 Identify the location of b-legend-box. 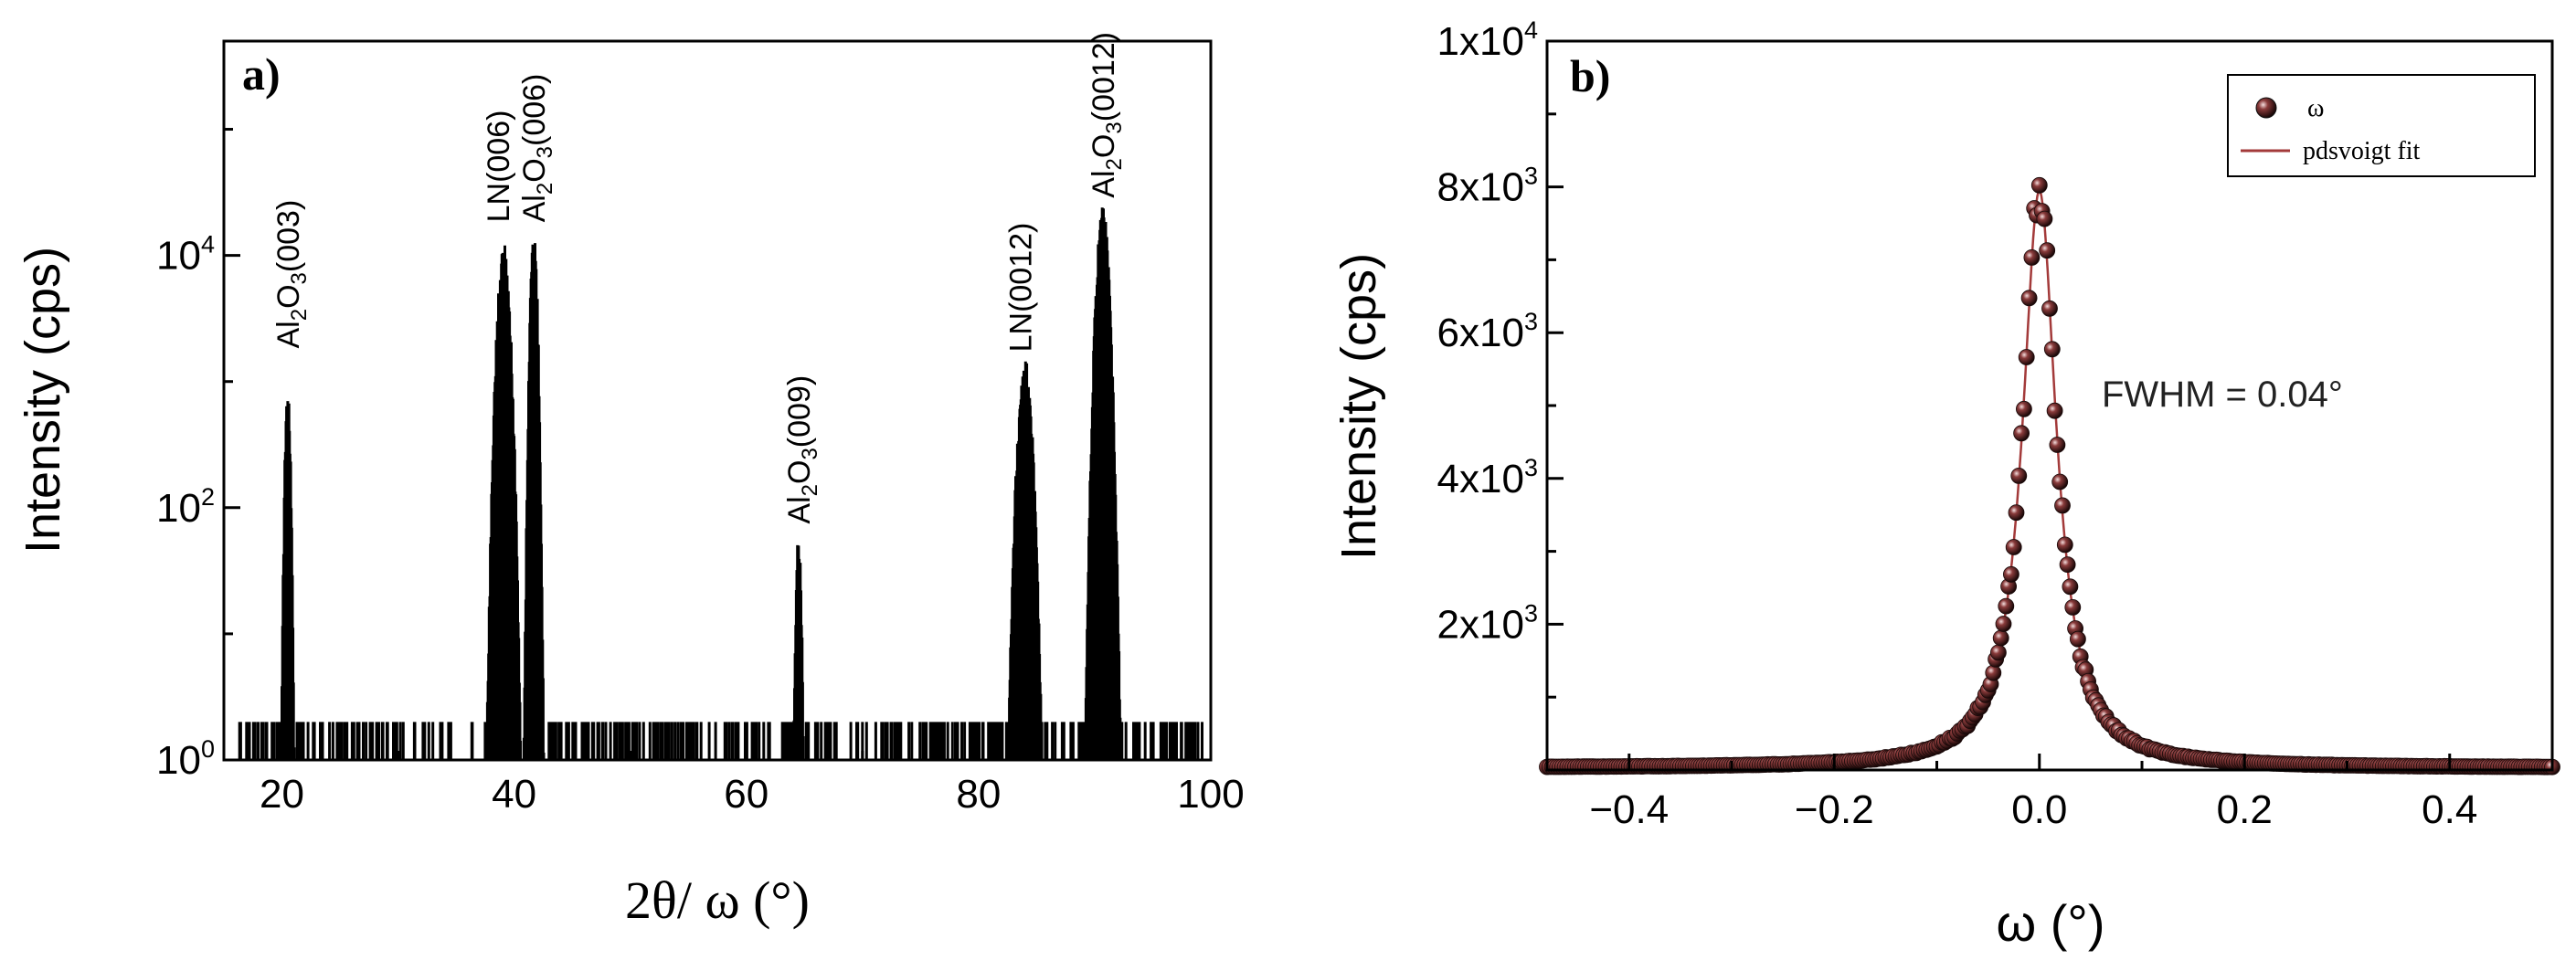
(2381, 125).